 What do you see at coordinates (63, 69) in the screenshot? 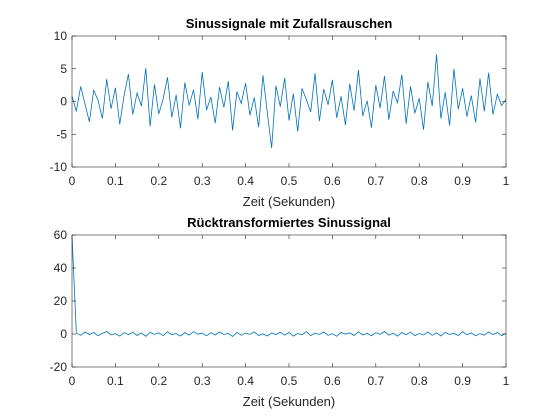
I see `y-tick-label: 5` at bounding box center [63, 69].